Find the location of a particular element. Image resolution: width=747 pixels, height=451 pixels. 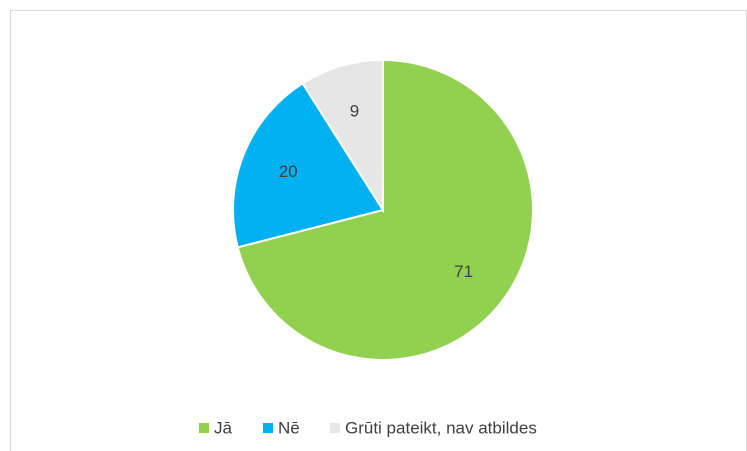

legend-label: Nē is located at coordinates (289, 427).